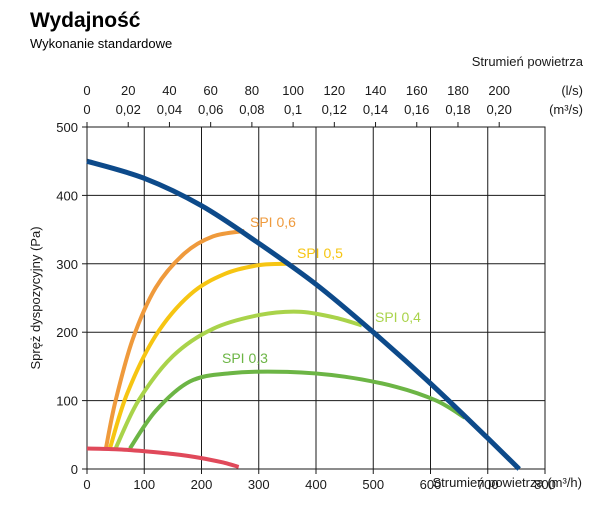  What do you see at coordinates (67, 332) in the screenshot?
I see `y-tick-label: 200` at bounding box center [67, 332].